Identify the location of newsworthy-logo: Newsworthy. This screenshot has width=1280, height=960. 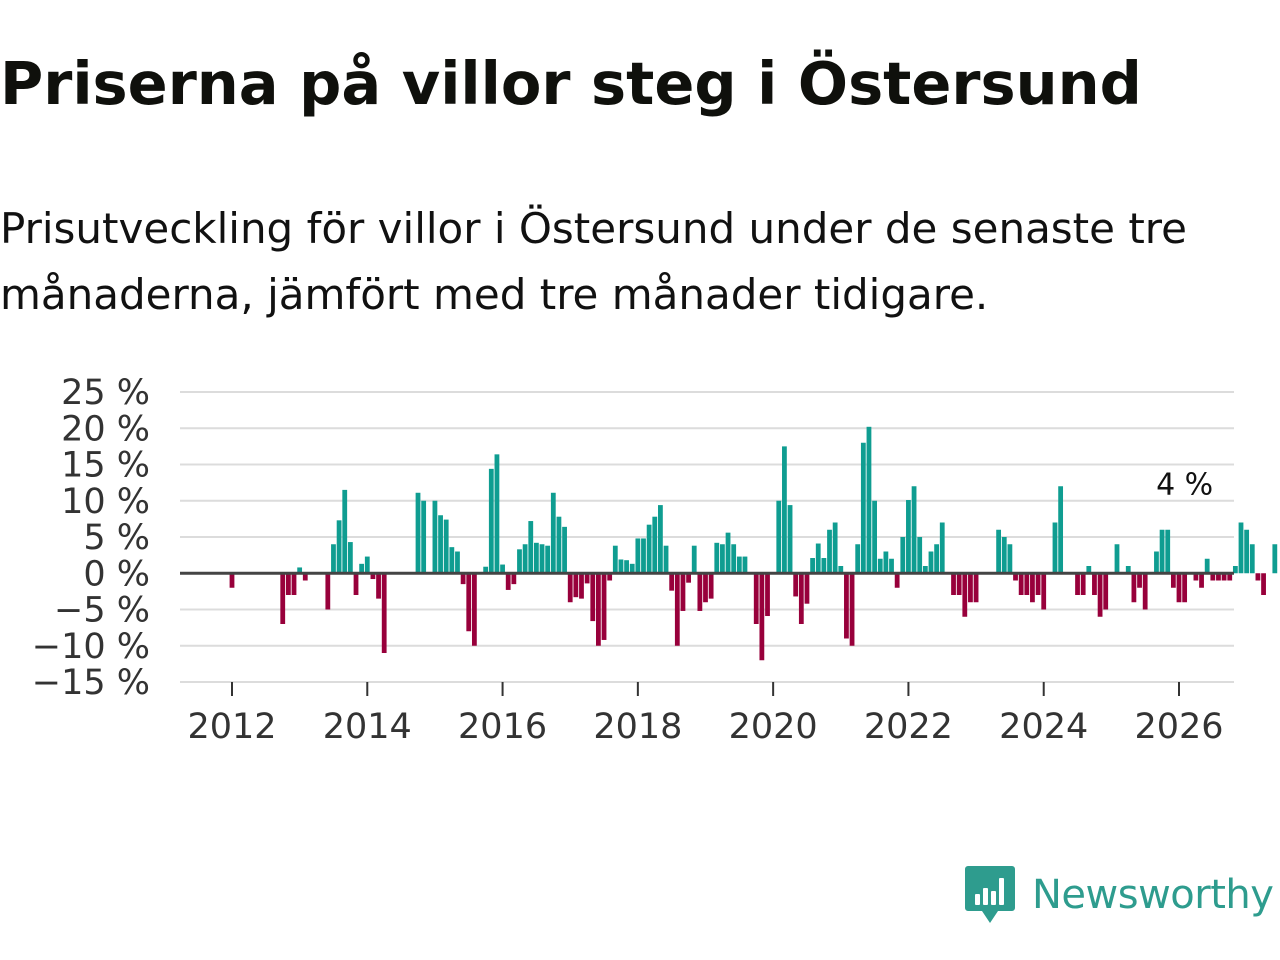
(1119, 895).